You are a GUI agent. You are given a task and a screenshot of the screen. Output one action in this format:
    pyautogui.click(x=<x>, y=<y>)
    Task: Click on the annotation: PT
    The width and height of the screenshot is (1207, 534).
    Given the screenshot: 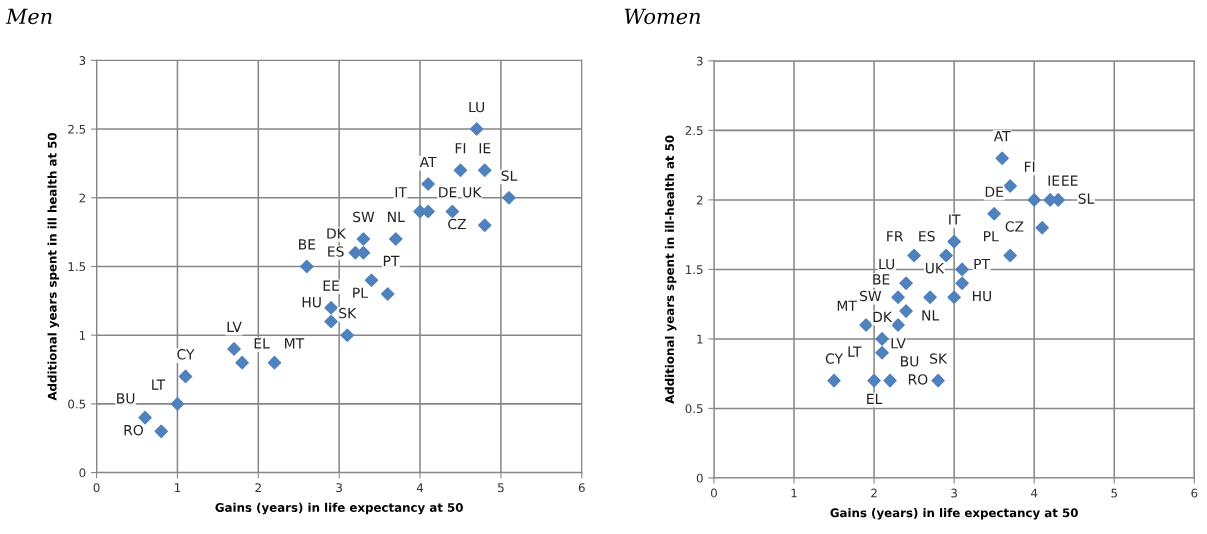 What is the action you would take?
    pyautogui.click(x=391, y=260)
    